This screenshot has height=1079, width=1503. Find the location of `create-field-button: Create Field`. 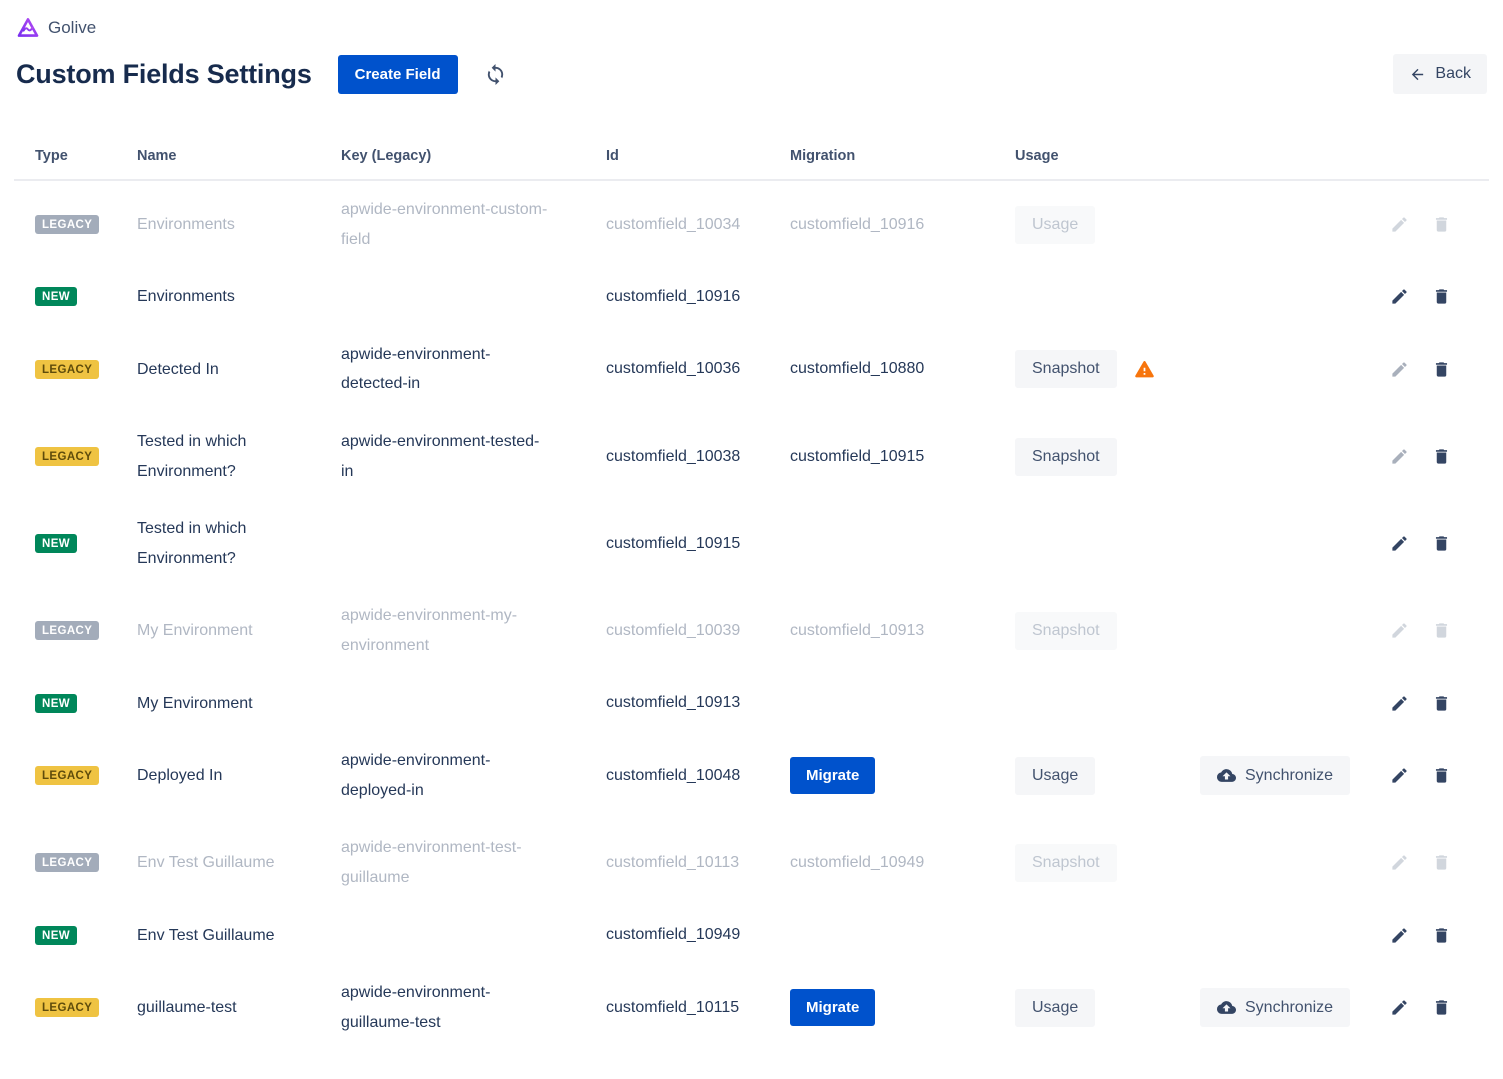

create-field-button: Create Field is located at coordinates (397, 74).